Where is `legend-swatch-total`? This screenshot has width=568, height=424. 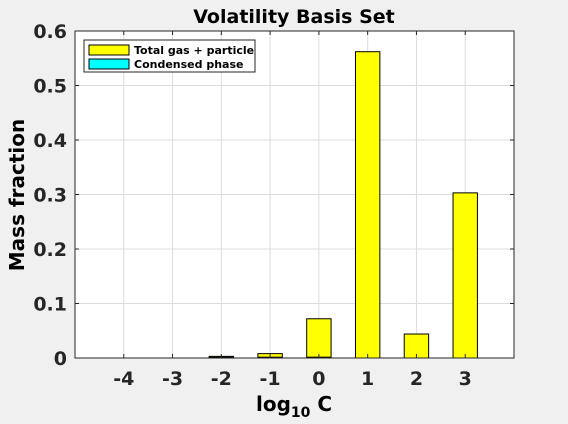
legend-swatch-total is located at coordinates (109, 50).